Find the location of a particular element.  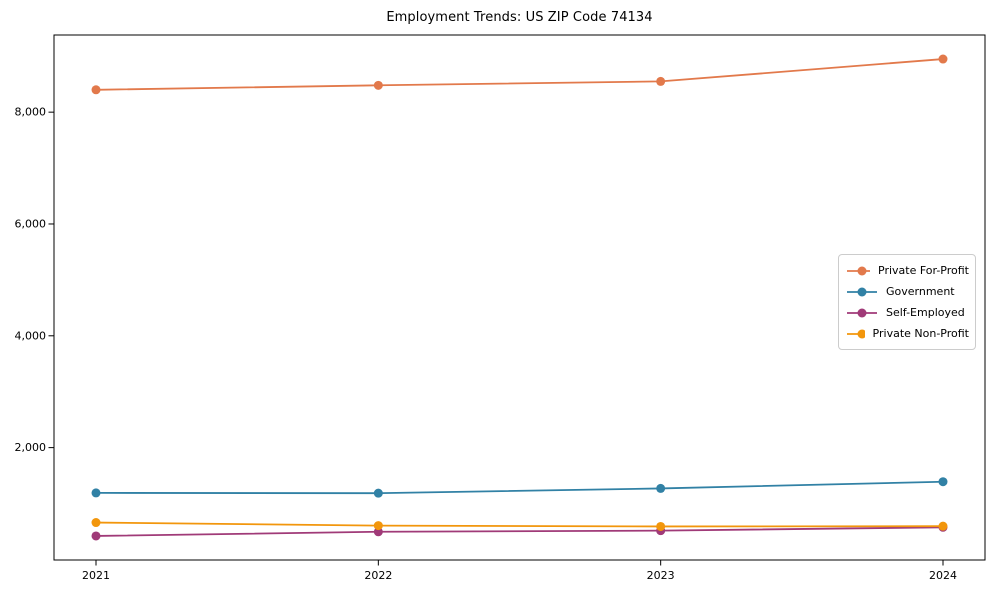

legend-item: Self-Employed is located at coordinates (907, 312).